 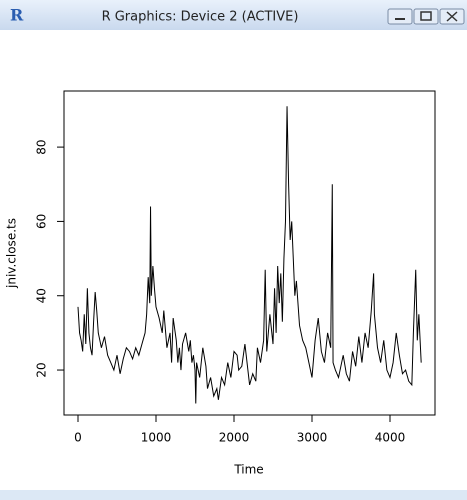 I want to click on app-icon: R, so click(x=17, y=15).